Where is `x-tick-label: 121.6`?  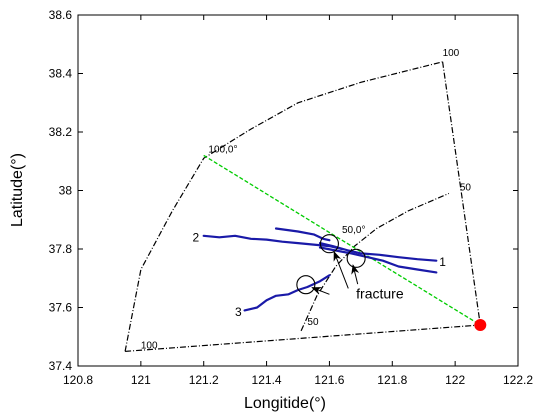
x-tick-label: 121.6 is located at coordinates (329, 380).